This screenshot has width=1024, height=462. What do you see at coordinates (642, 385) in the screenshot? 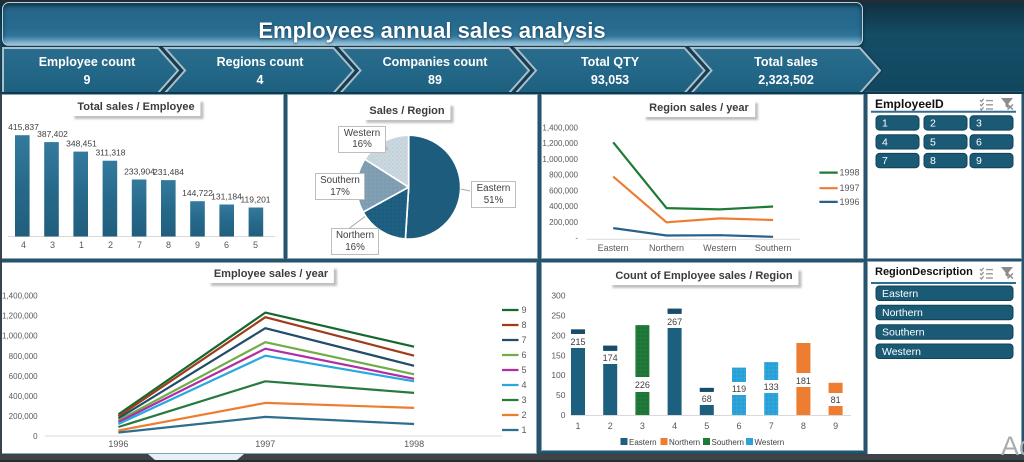
I see `svg-text: 226` at bounding box center [642, 385].